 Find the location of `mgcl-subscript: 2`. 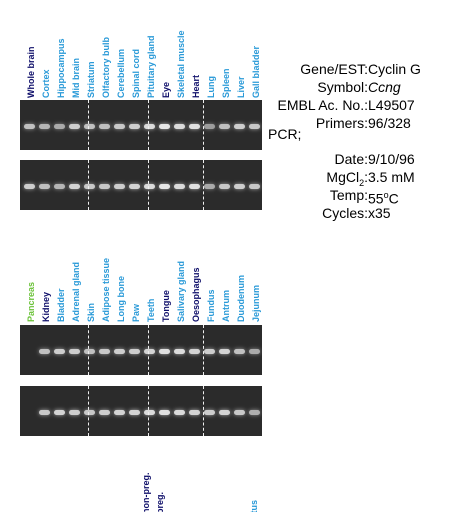

mgcl-subscript: 2 is located at coordinates (362, 182).